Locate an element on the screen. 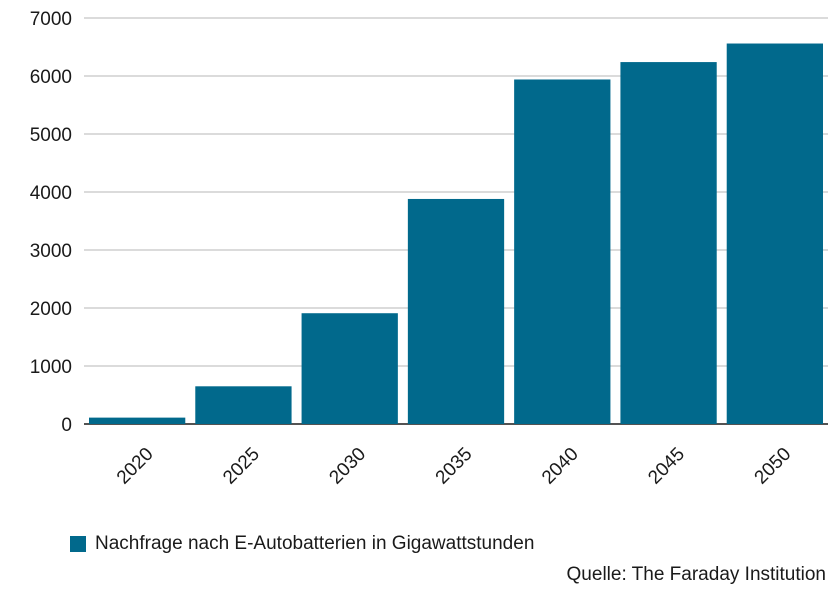 This screenshot has width=830, height=591. x-tick-label: 2020 is located at coordinates (135, 466).